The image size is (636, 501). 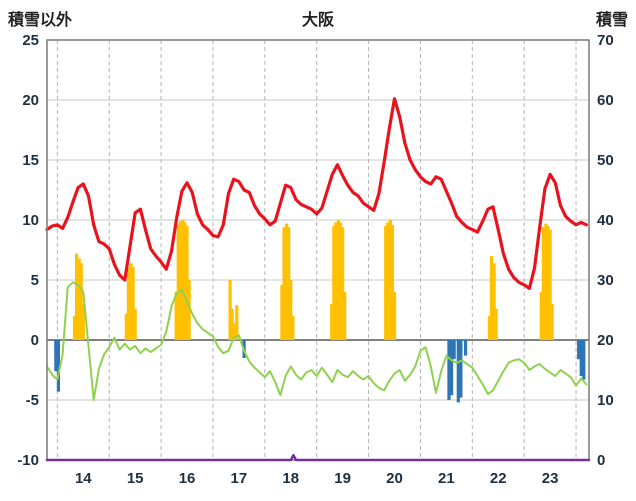 I want to click on y-right-tick-label: 60, so click(x=605, y=100).